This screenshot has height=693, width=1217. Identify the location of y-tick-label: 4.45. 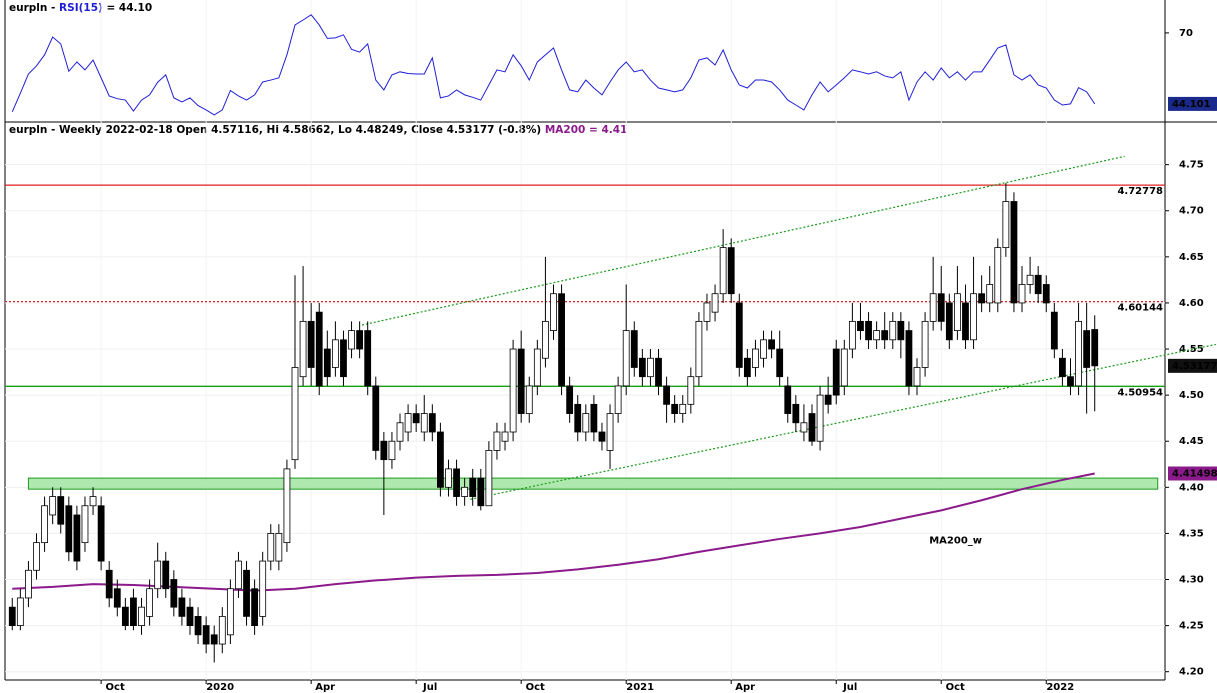
(1191, 441).